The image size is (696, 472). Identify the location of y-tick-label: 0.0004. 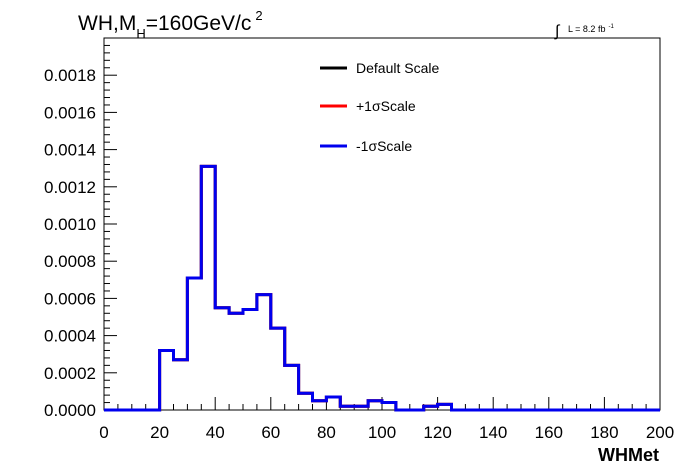
(70, 336).